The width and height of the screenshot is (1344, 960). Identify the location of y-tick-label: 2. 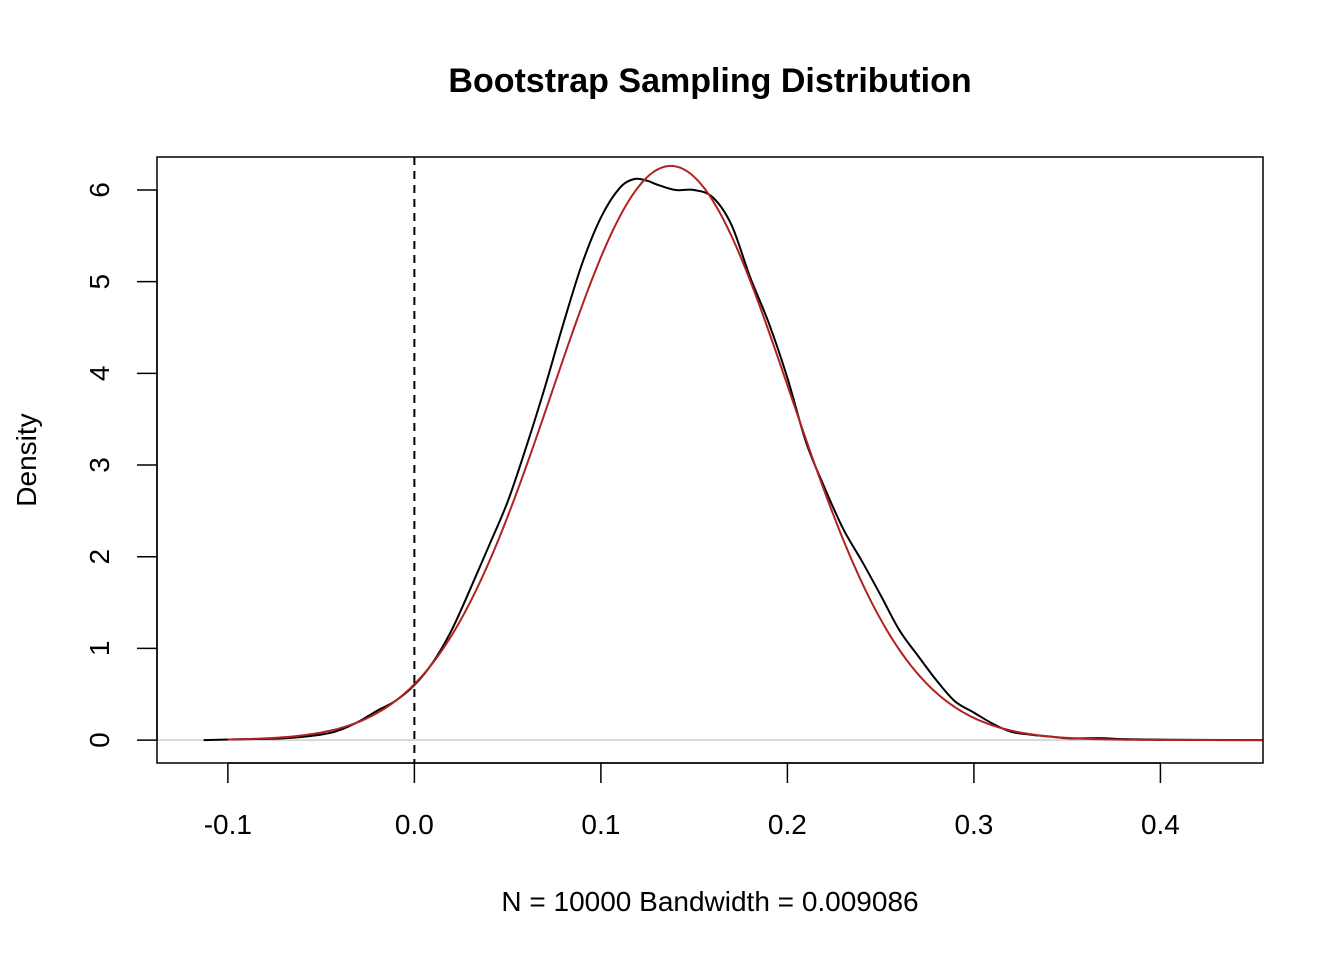
(99, 557).